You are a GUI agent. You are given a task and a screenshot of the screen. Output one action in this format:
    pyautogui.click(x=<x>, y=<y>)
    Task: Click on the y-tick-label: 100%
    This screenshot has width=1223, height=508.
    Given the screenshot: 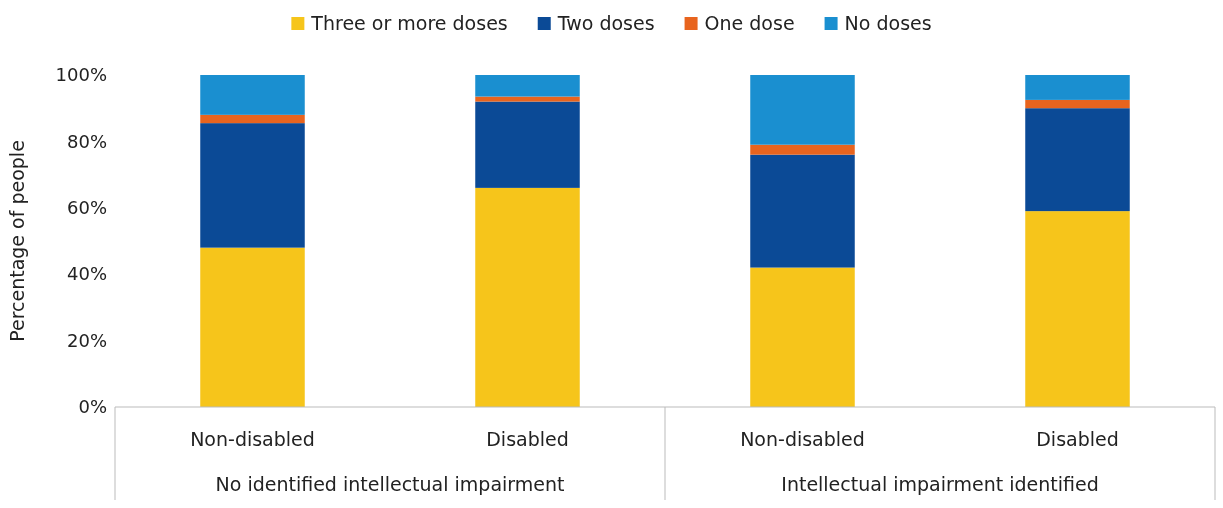 What is the action you would take?
    pyautogui.click(x=81, y=75)
    